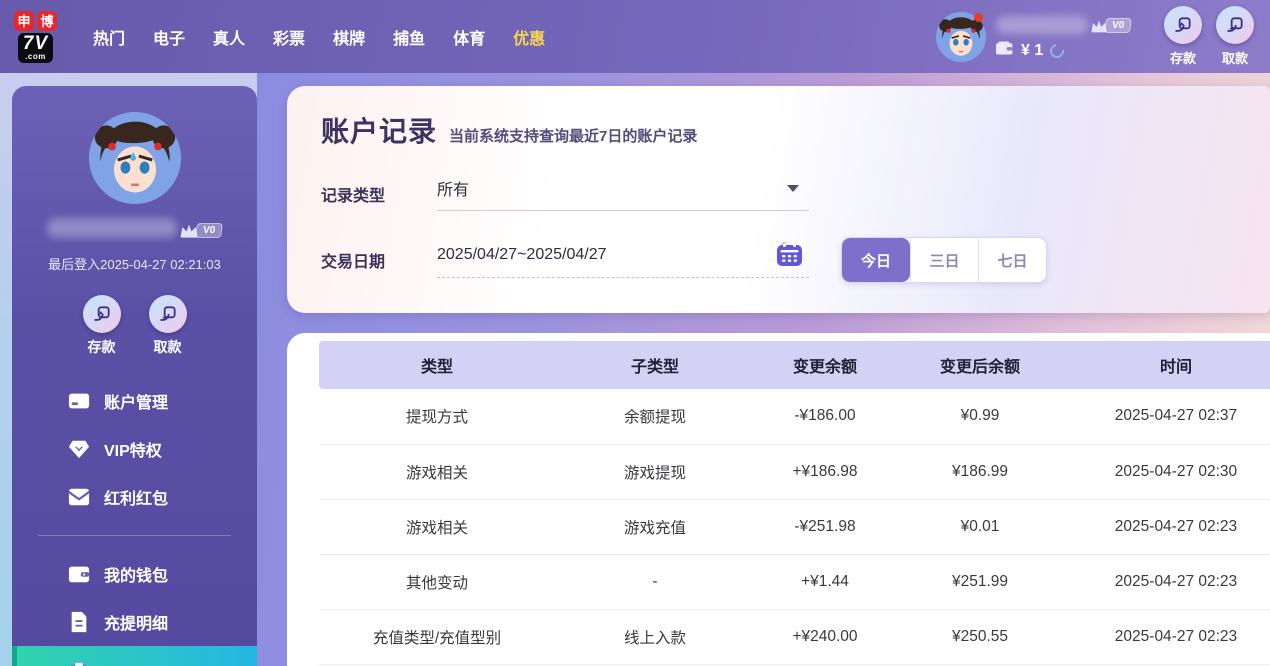 Image resolution: width=1270 pixels, height=666 pixels. What do you see at coordinates (1012, 260) in the screenshot?
I see `tab-seven-days: 七日` at bounding box center [1012, 260].